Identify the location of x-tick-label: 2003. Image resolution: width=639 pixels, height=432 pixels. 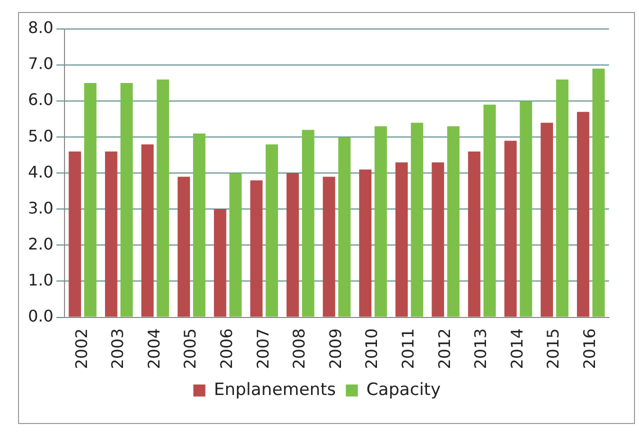
(118, 348).